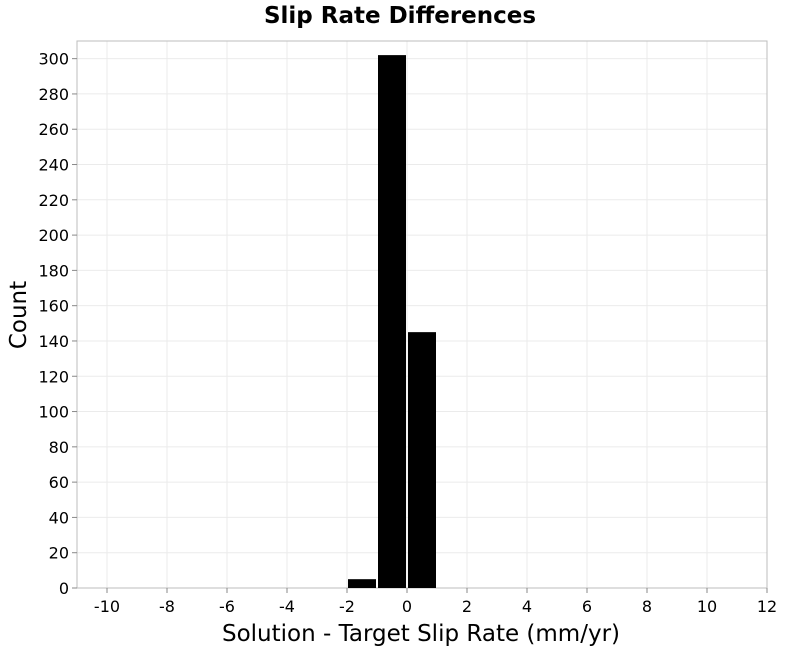 Image resolution: width=800 pixels, height=650 pixels. I want to click on y-tick-label: 260, so click(53, 129).